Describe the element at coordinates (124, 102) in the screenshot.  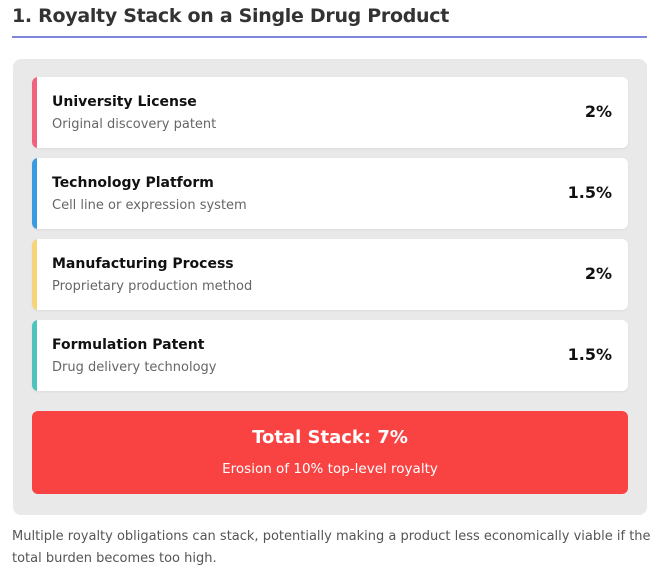
I see `stack-item-title: University License` at that location.